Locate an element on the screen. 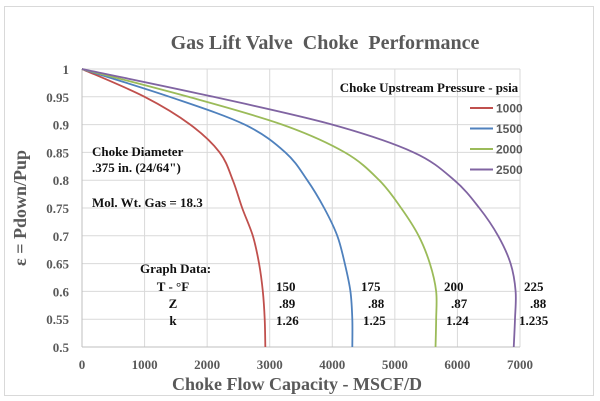 The image size is (600, 401). x-tick-label: 3000 is located at coordinates (270, 364).